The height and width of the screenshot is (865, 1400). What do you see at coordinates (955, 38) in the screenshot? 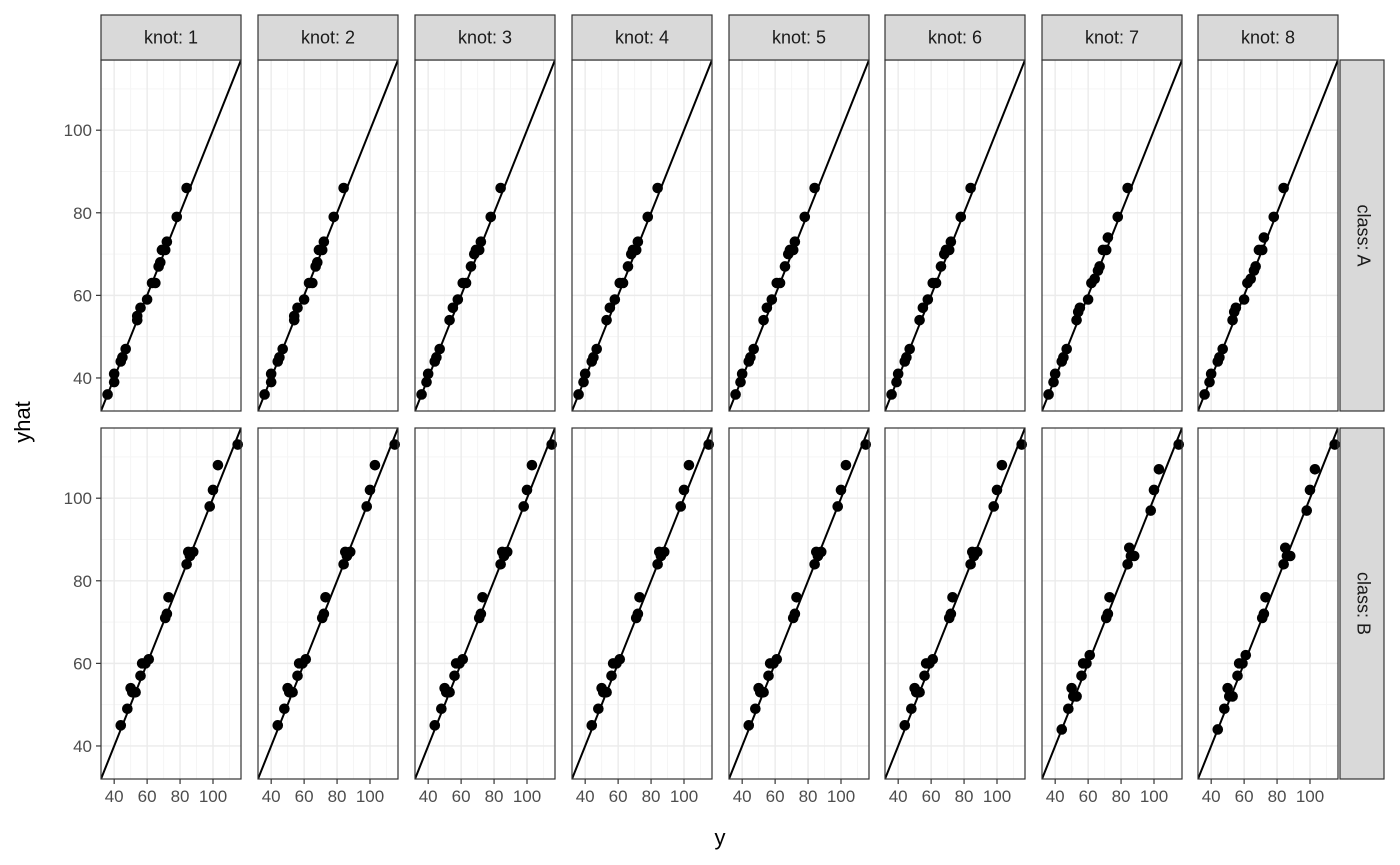
I see `facet-label-col: knot: 6` at bounding box center [955, 38].